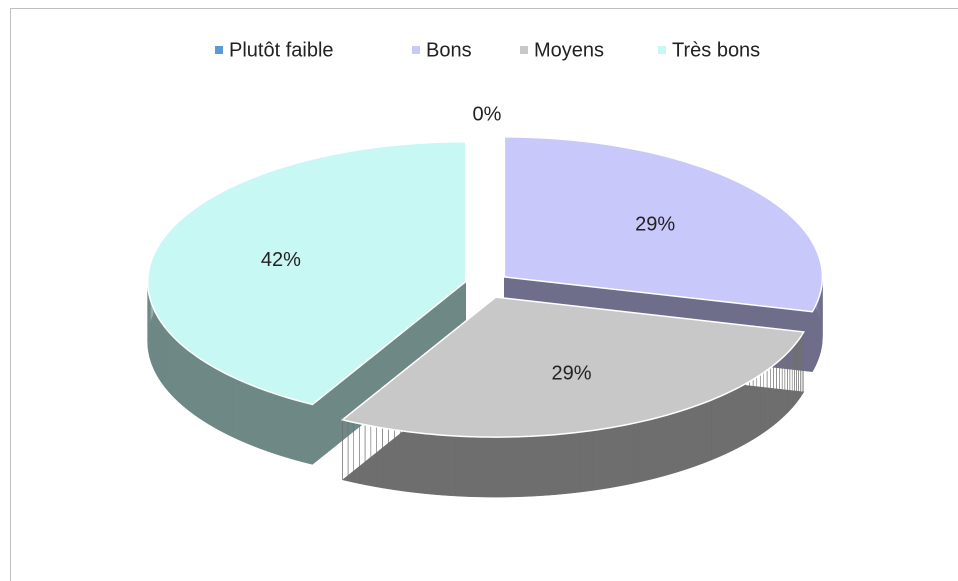 The width and height of the screenshot is (958, 581). I want to click on legend-label: Plutôt faible, so click(281, 50).